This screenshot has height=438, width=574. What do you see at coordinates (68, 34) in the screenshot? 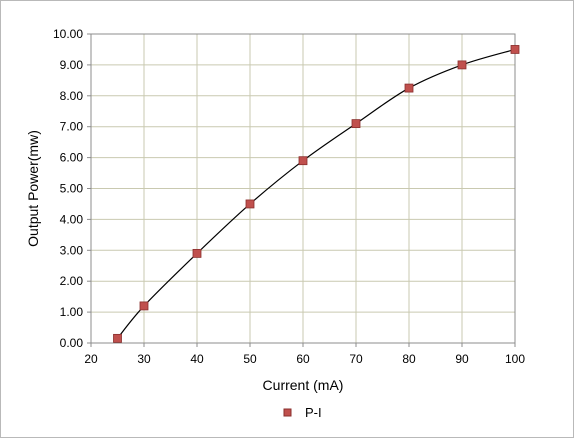
I see `y-tick-label: 10.00` at bounding box center [68, 34].